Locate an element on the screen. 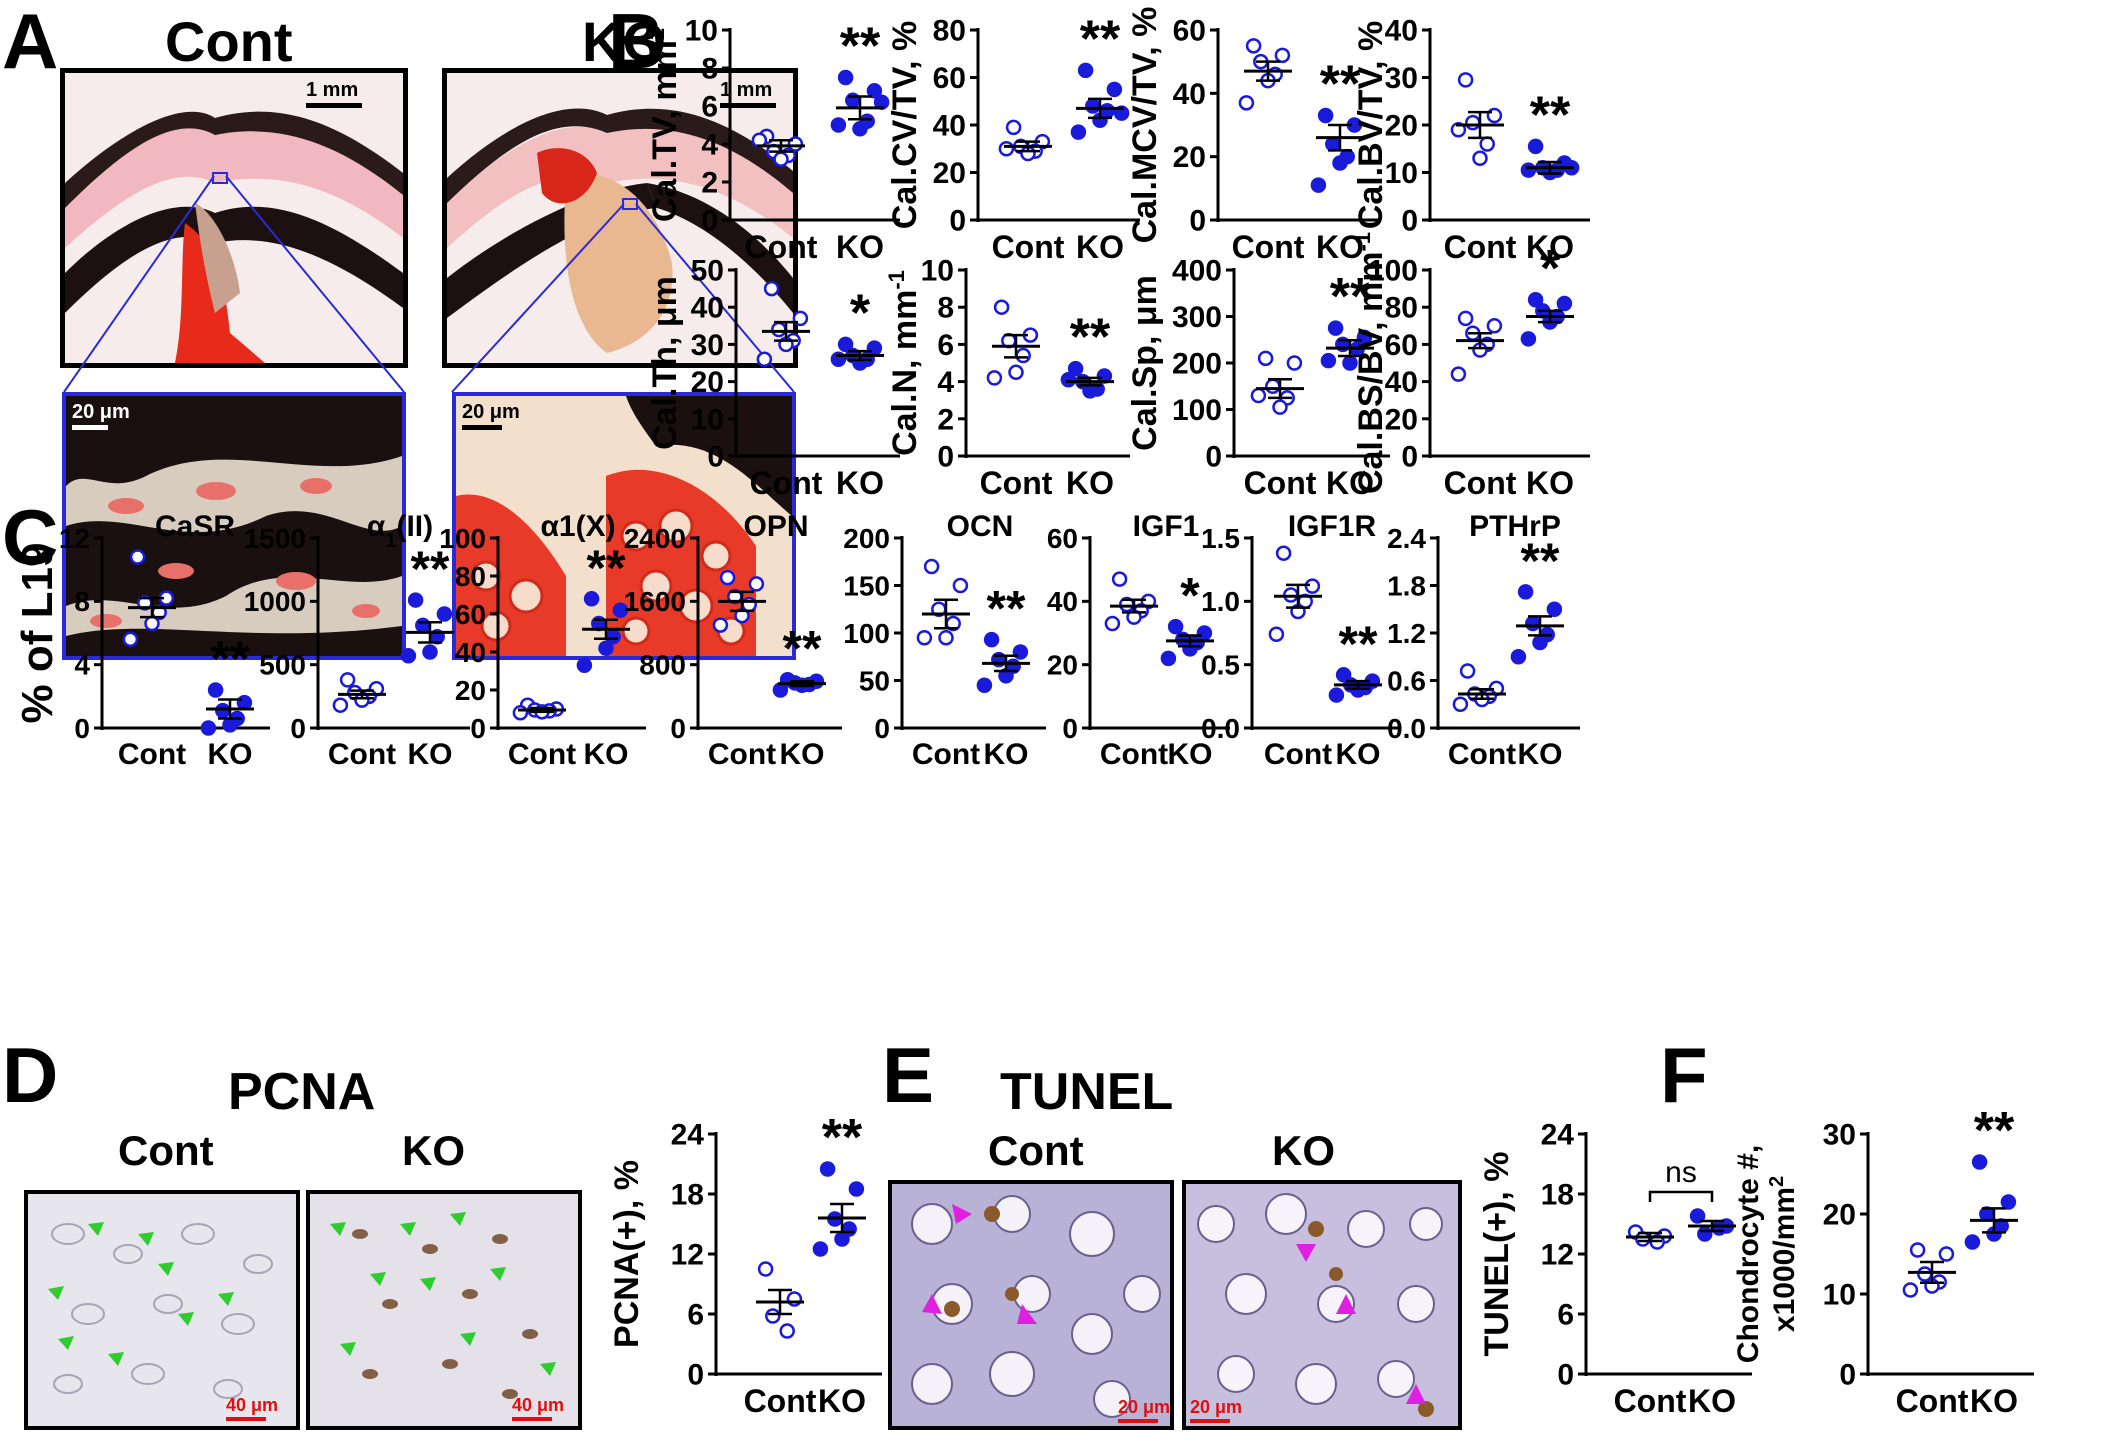  y-axis-label: PCNA(+), % is located at coordinates (627, 1254).